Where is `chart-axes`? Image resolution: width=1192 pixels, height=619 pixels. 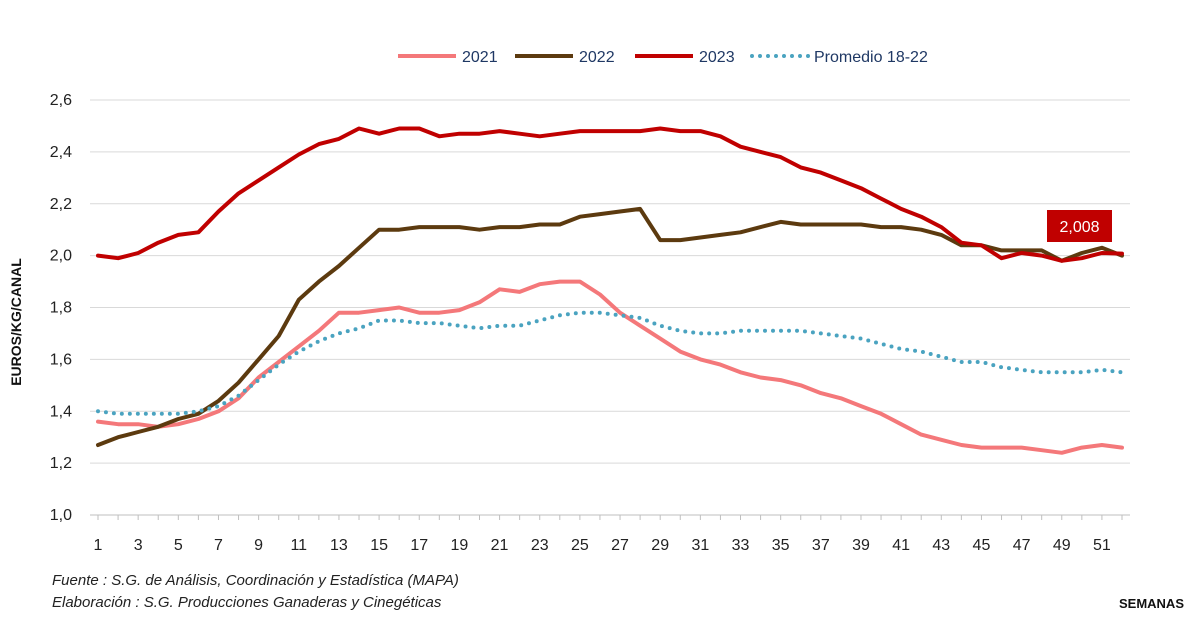
chart-axes is located at coordinates (610, 517).